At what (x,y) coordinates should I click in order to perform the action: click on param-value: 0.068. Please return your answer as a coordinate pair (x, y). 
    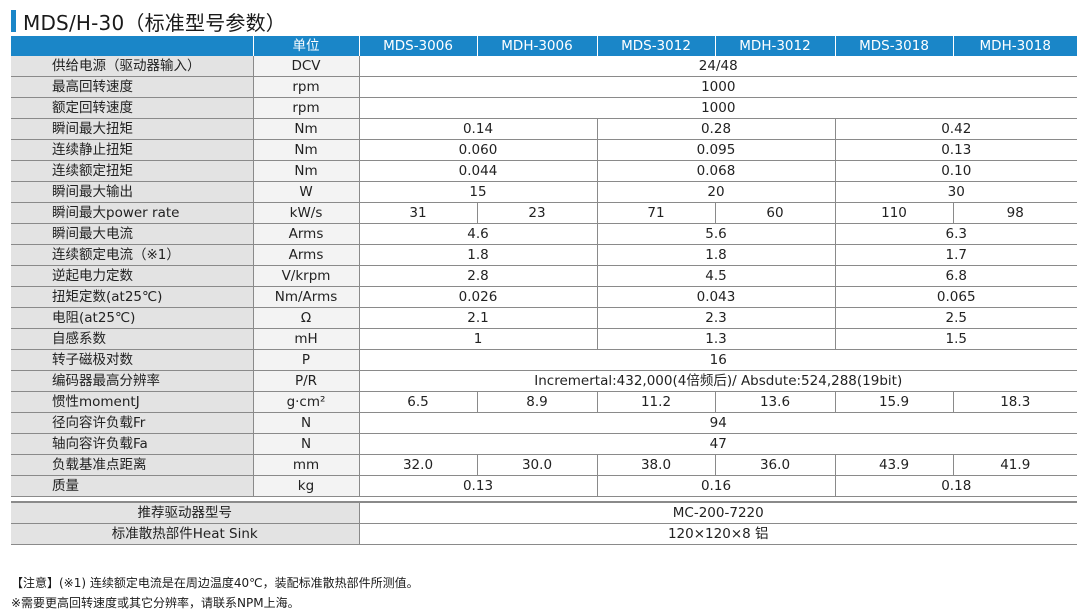
    Looking at the image, I should click on (715, 171).